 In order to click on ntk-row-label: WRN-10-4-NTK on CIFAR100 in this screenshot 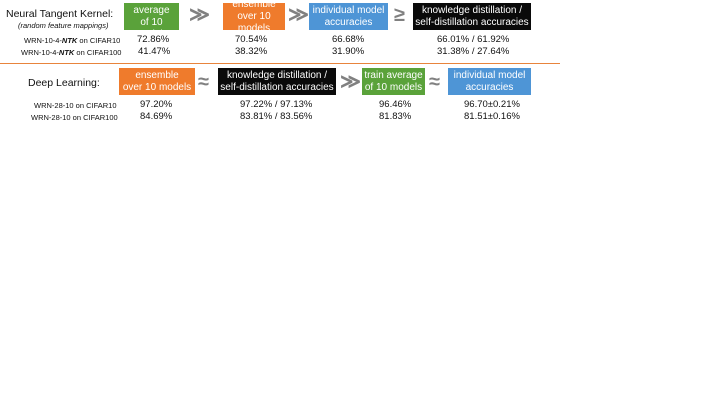, I will do `click(71, 52)`.